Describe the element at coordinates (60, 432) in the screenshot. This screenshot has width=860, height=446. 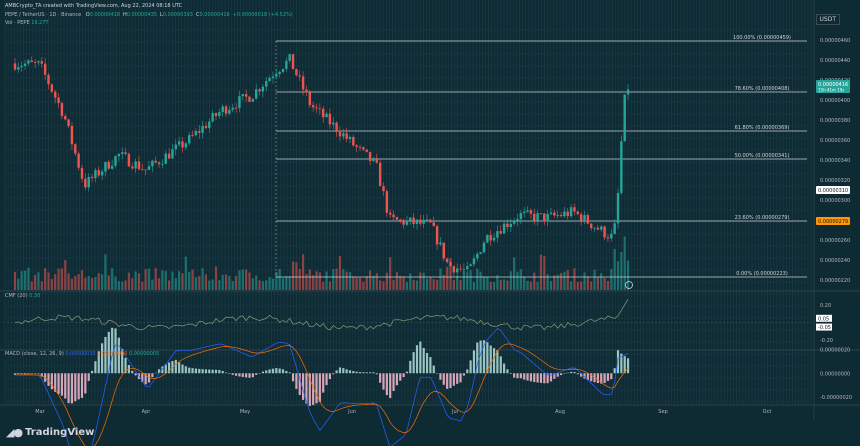
I see `tradingview-brand-text: TradingView` at that location.